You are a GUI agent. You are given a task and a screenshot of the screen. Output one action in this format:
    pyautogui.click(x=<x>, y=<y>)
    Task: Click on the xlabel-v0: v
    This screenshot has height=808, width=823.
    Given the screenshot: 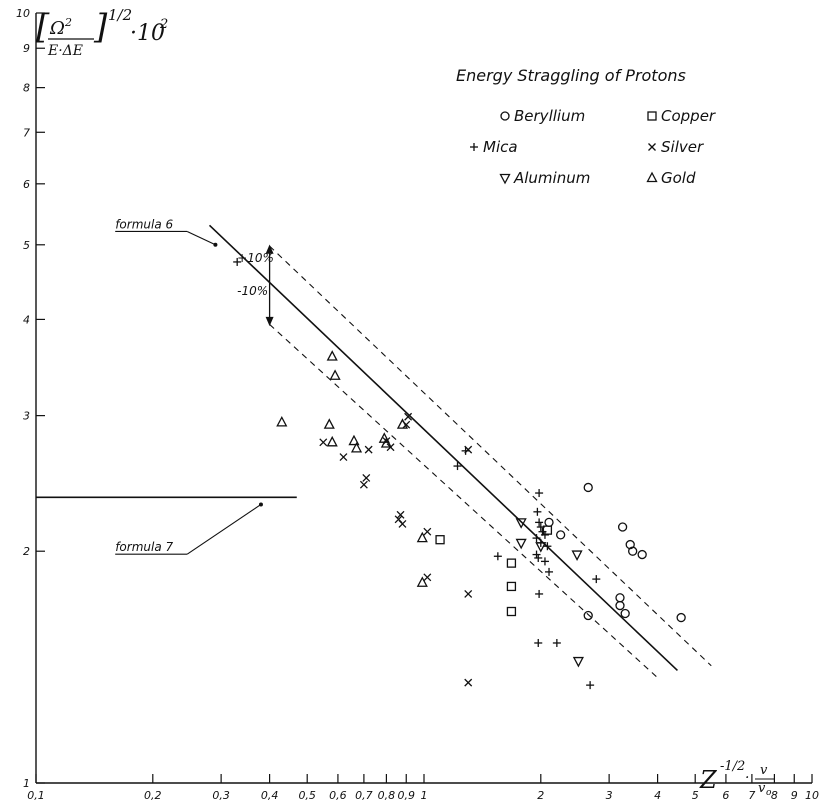 What is the action you would take?
    pyautogui.click(x=762, y=788)
    